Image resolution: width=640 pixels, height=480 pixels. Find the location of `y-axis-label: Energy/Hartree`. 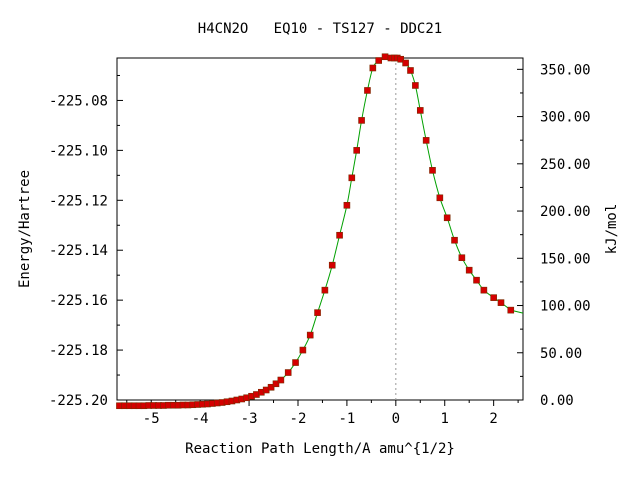

y-axis-label: Energy/Hartree is located at coordinates (25, 229).